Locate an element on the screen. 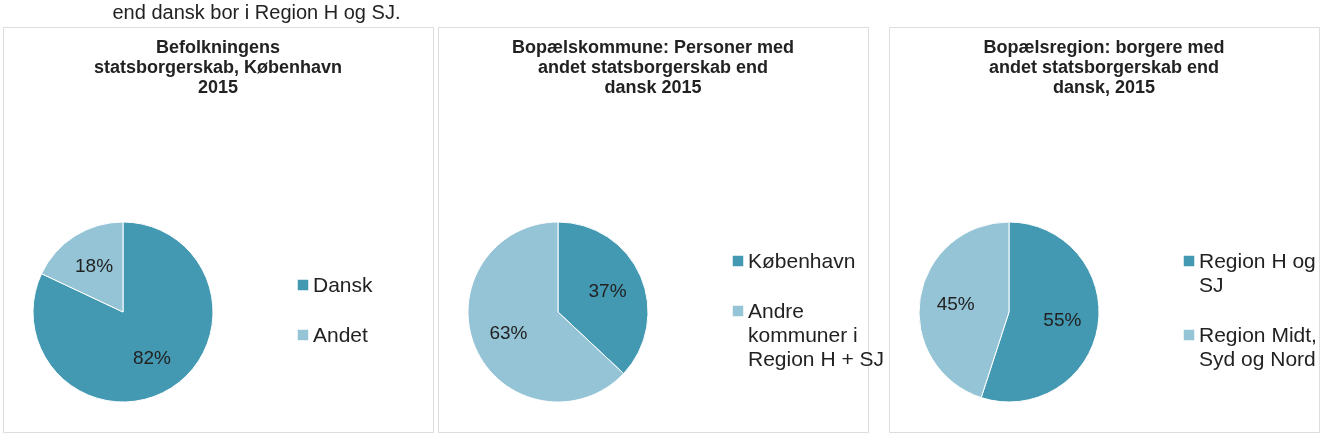  data-label: 45% is located at coordinates (955, 303).